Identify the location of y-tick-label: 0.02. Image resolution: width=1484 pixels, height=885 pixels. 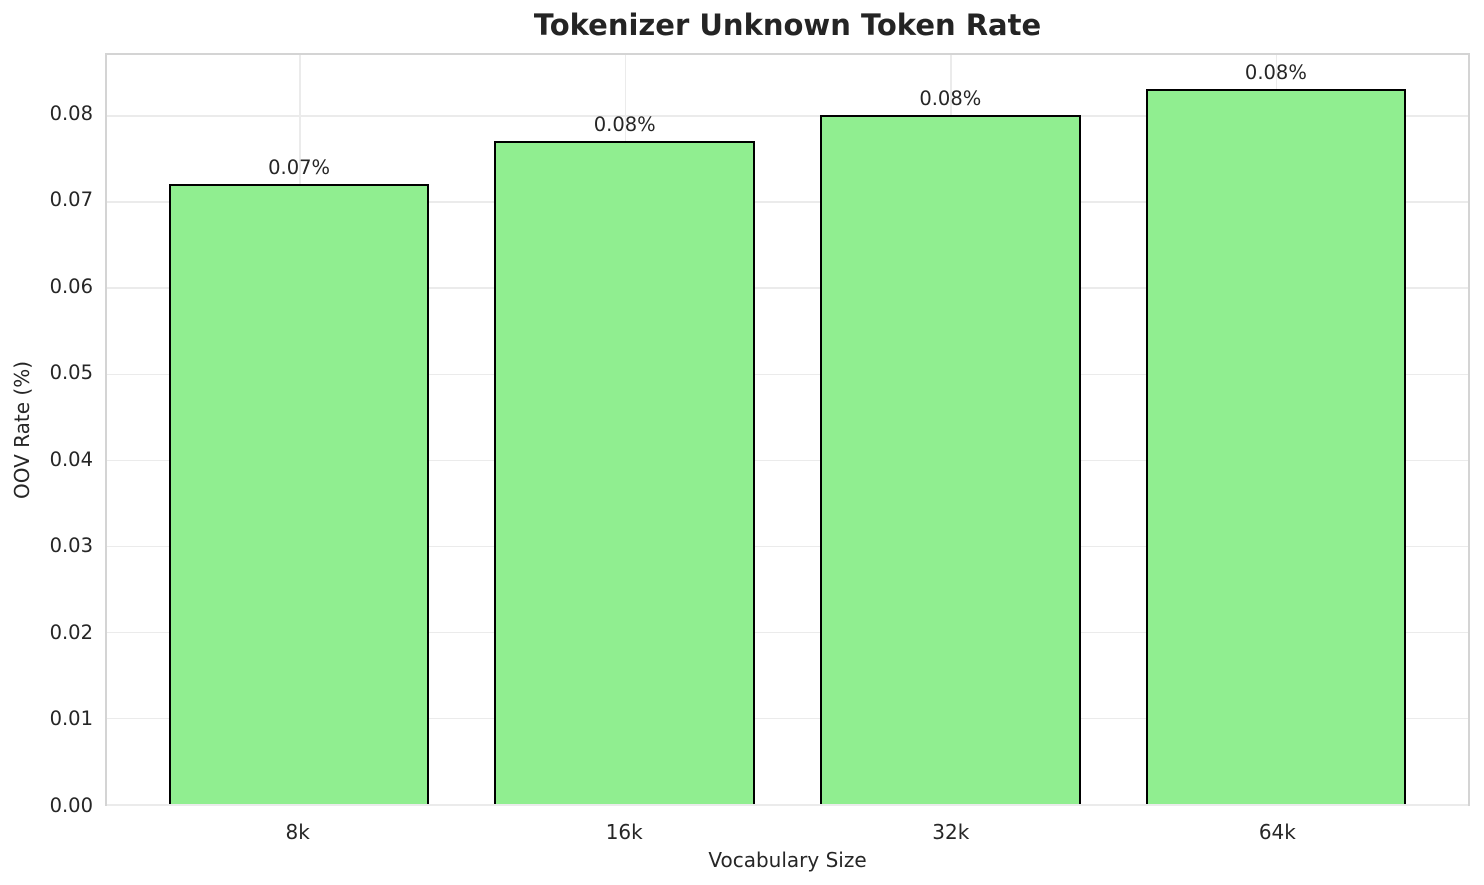
(71, 632).